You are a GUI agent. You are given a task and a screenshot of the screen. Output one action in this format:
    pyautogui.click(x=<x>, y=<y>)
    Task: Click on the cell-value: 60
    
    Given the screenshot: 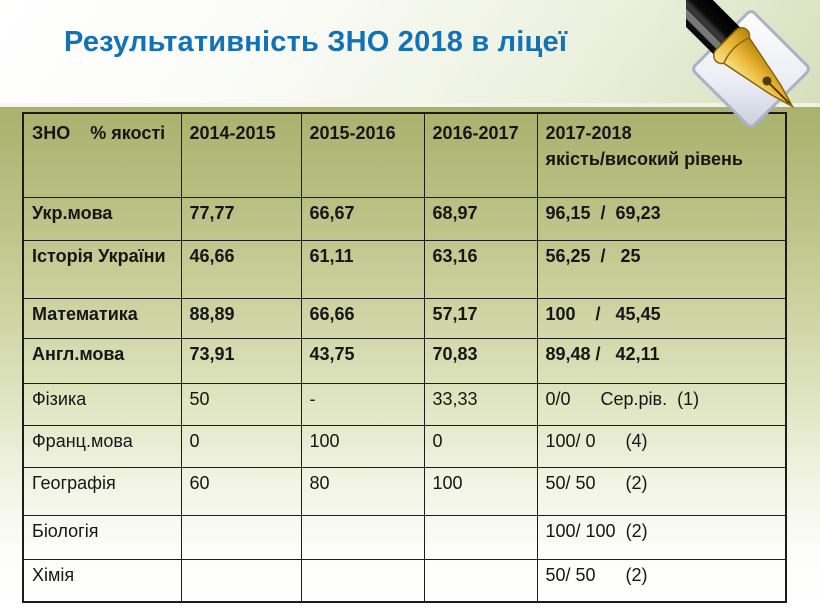 What is the action you would take?
    pyautogui.click(x=241, y=491)
    